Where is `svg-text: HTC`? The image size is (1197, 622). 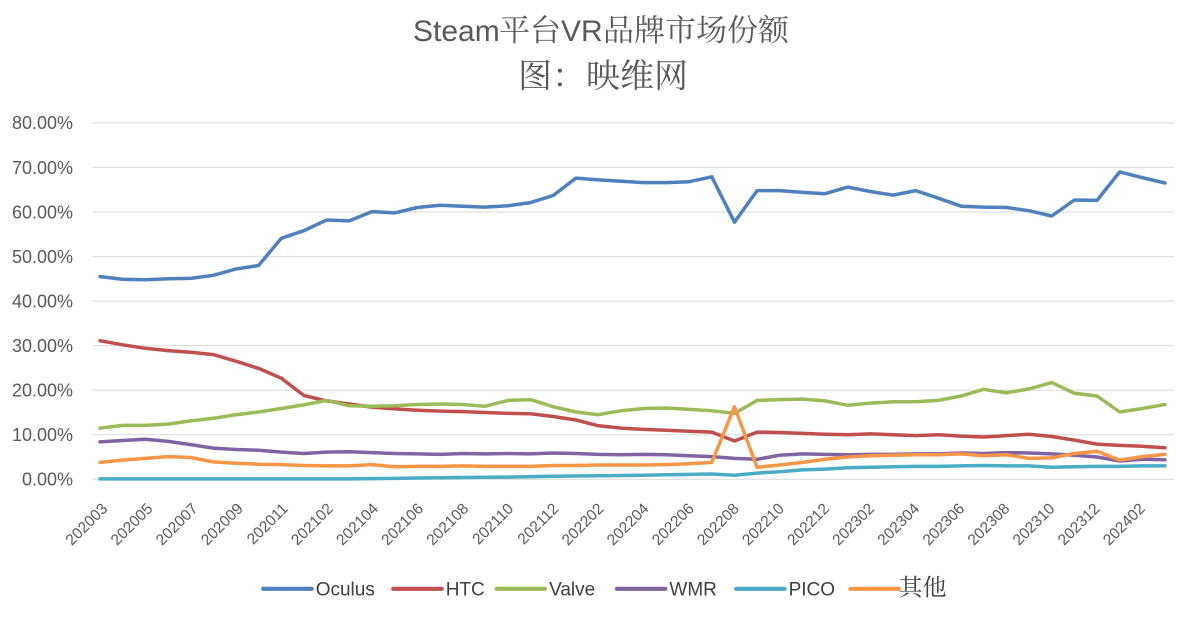
svg-text: HTC is located at coordinates (465, 590).